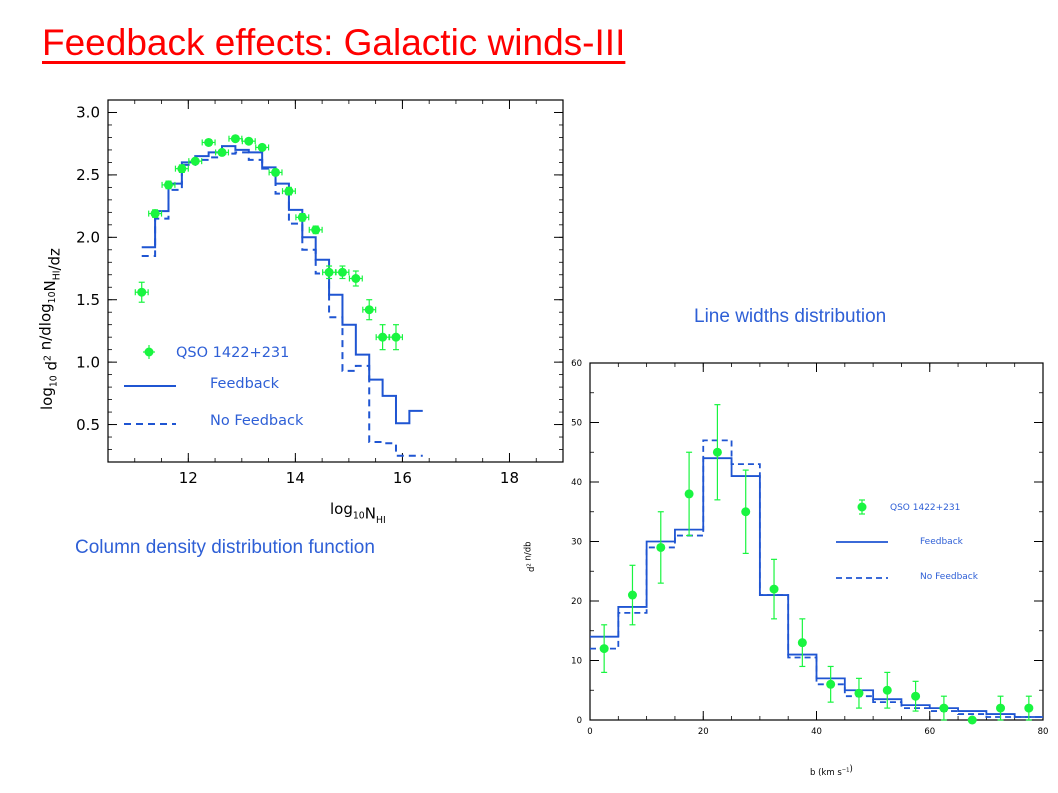  I want to click on caption-column-density: Column density distribution function, so click(225, 547).